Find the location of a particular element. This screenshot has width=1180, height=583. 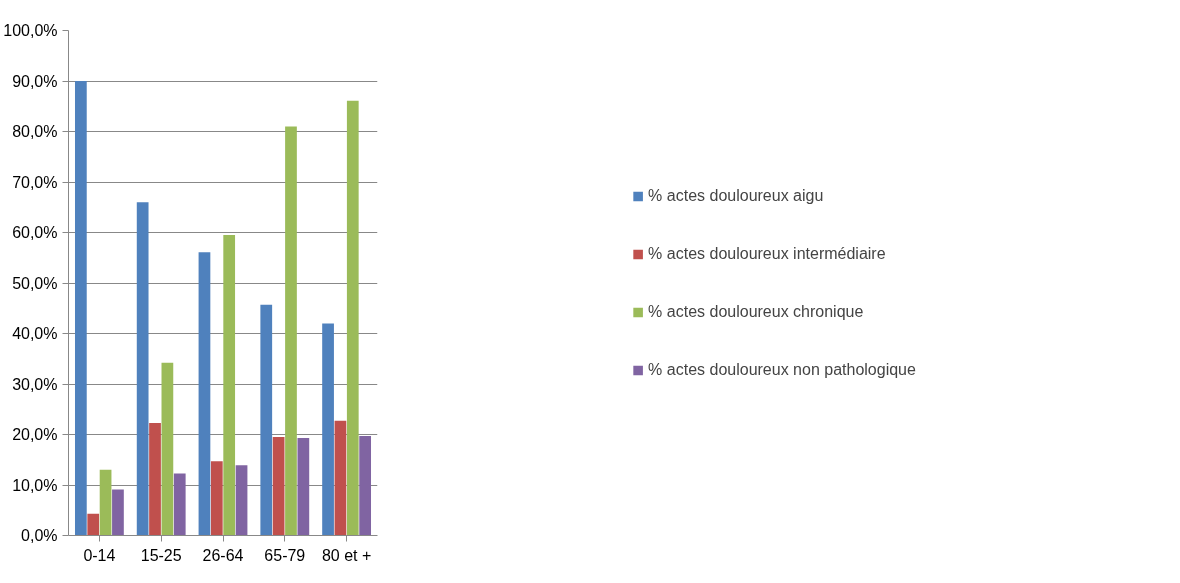

y-tick-label: 70,0% is located at coordinates (35, 182).